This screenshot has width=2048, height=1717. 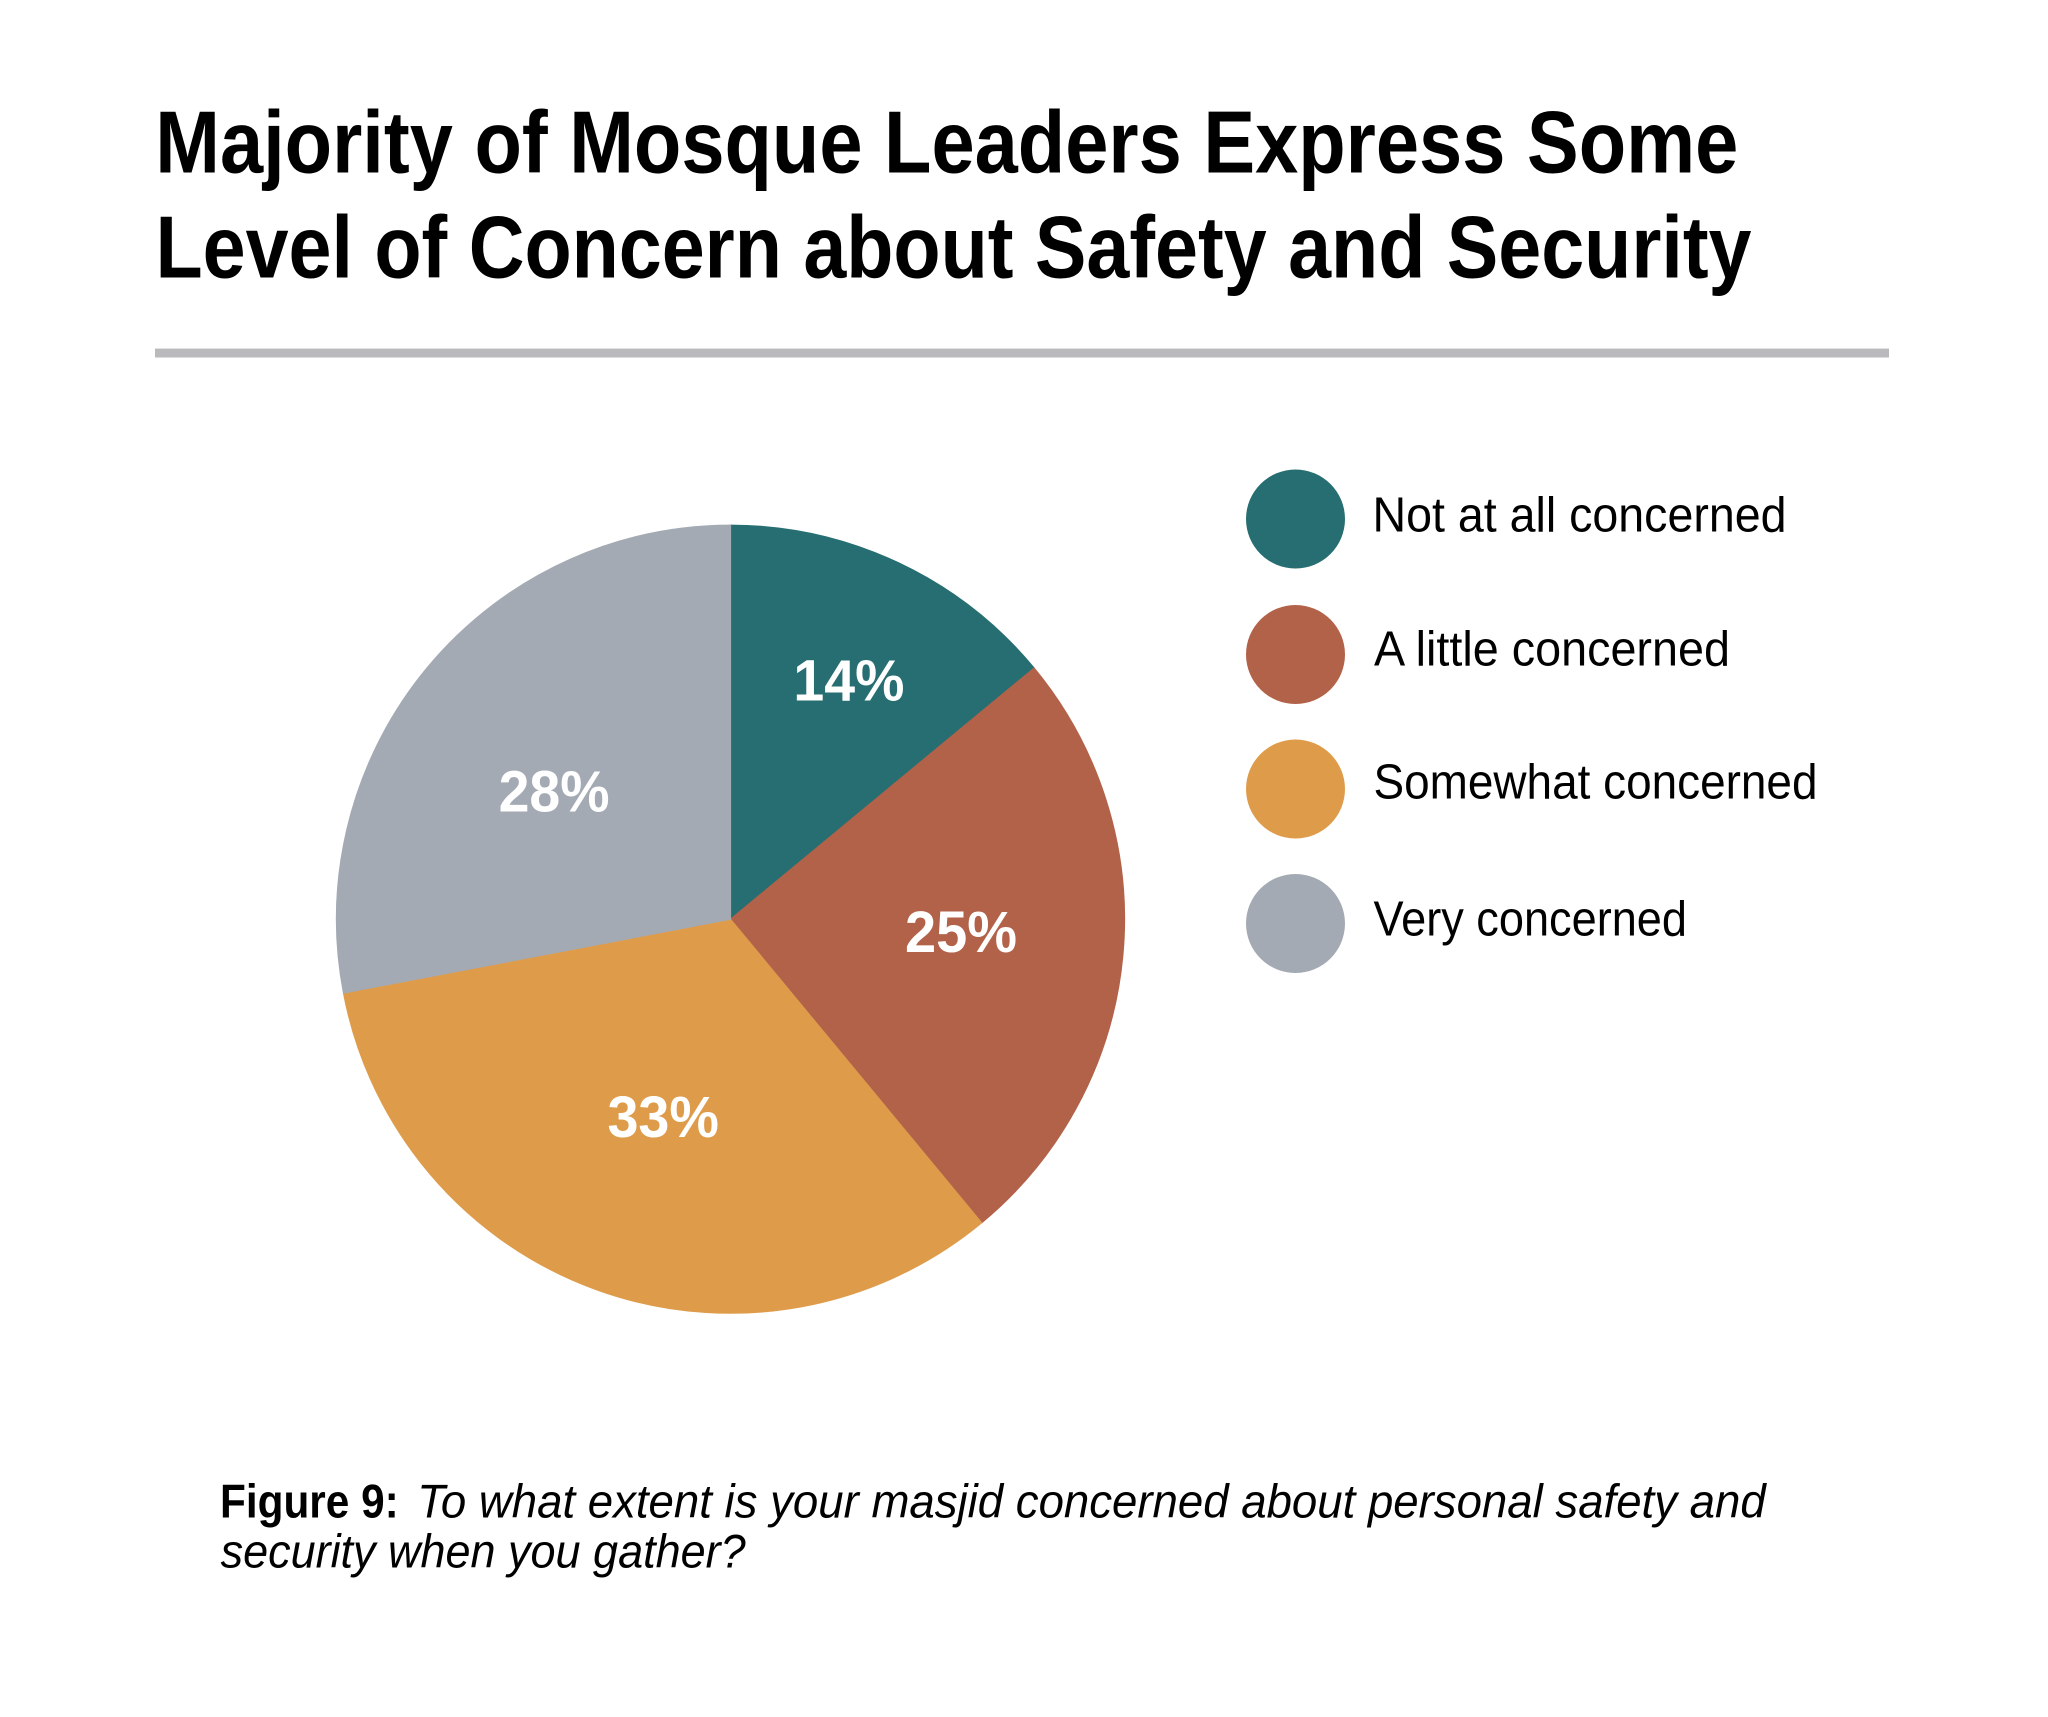 I want to click on svg-text: A little concerned, so click(x=1552, y=649).